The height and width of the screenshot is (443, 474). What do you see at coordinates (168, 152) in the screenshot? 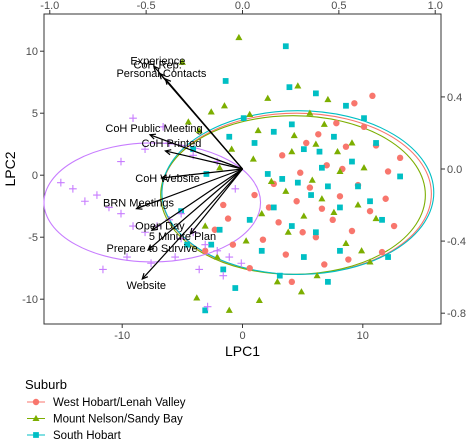
I see `loading-arrowhead-coh-printed` at bounding box center [168, 152].